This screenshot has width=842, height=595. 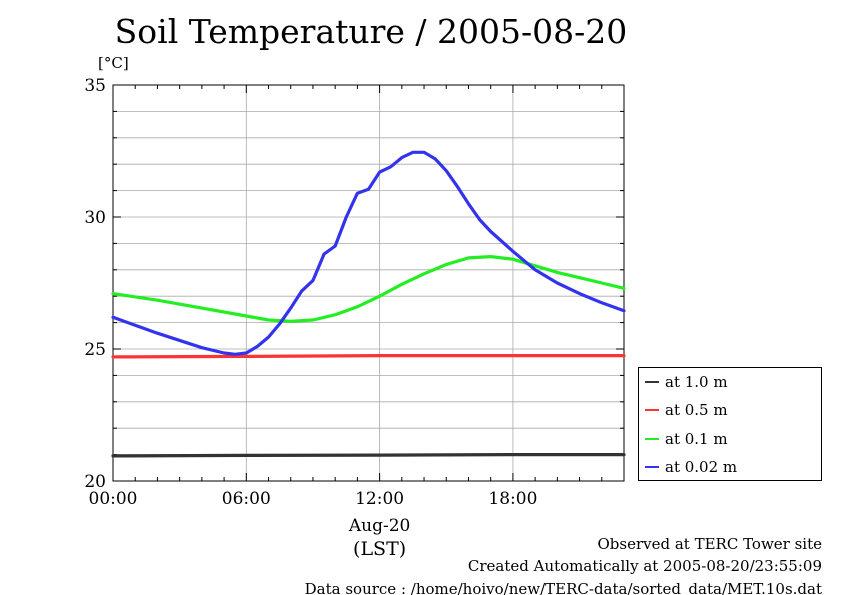 What do you see at coordinates (246, 499) in the screenshot?
I see `x-tick-label: 06:00` at bounding box center [246, 499].